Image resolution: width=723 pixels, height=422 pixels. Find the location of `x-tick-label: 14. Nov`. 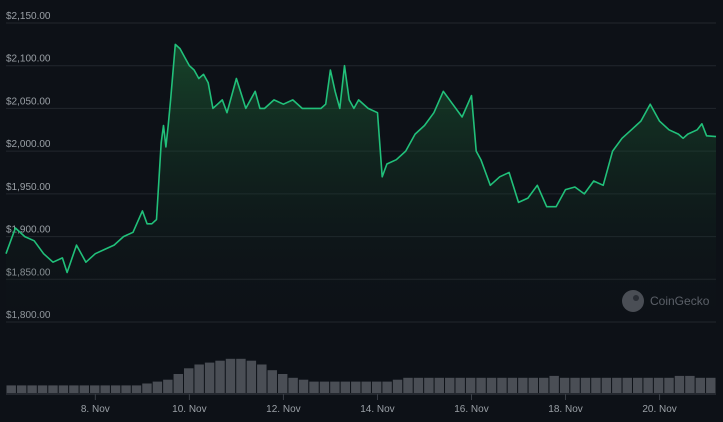

x-tick-label: 14. Nov is located at coordinates (377, 409).